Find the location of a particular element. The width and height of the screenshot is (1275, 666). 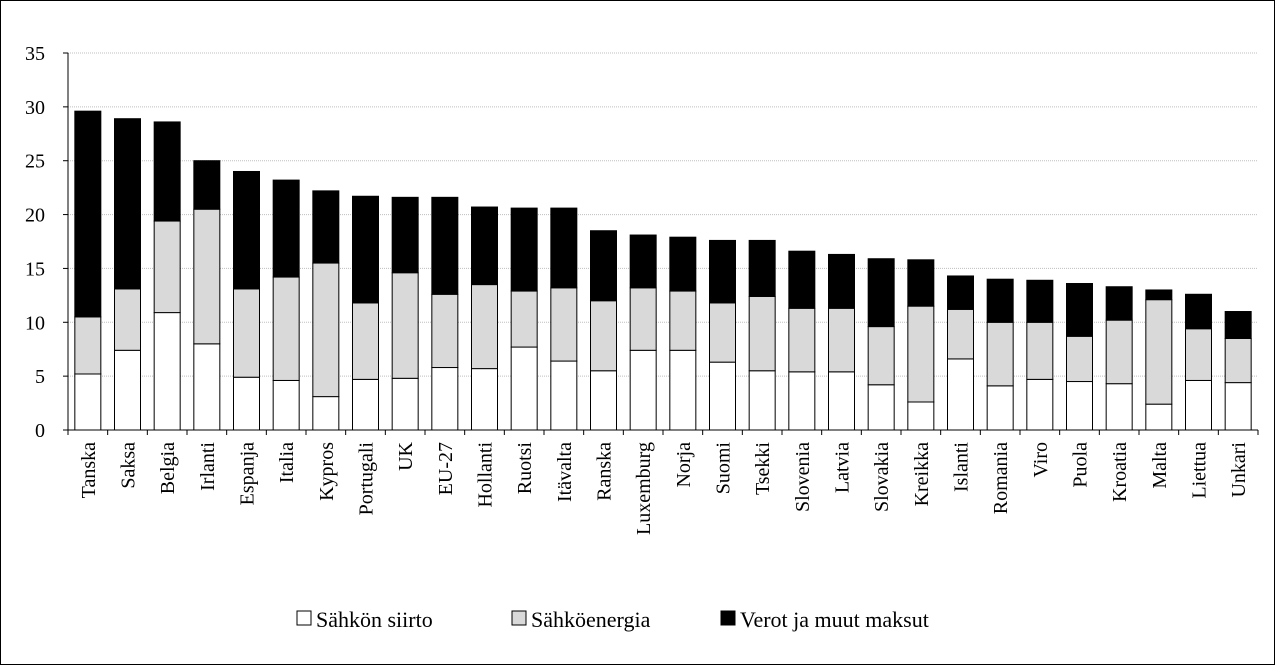

category-label: Norja is located at coordinates (684, 465).